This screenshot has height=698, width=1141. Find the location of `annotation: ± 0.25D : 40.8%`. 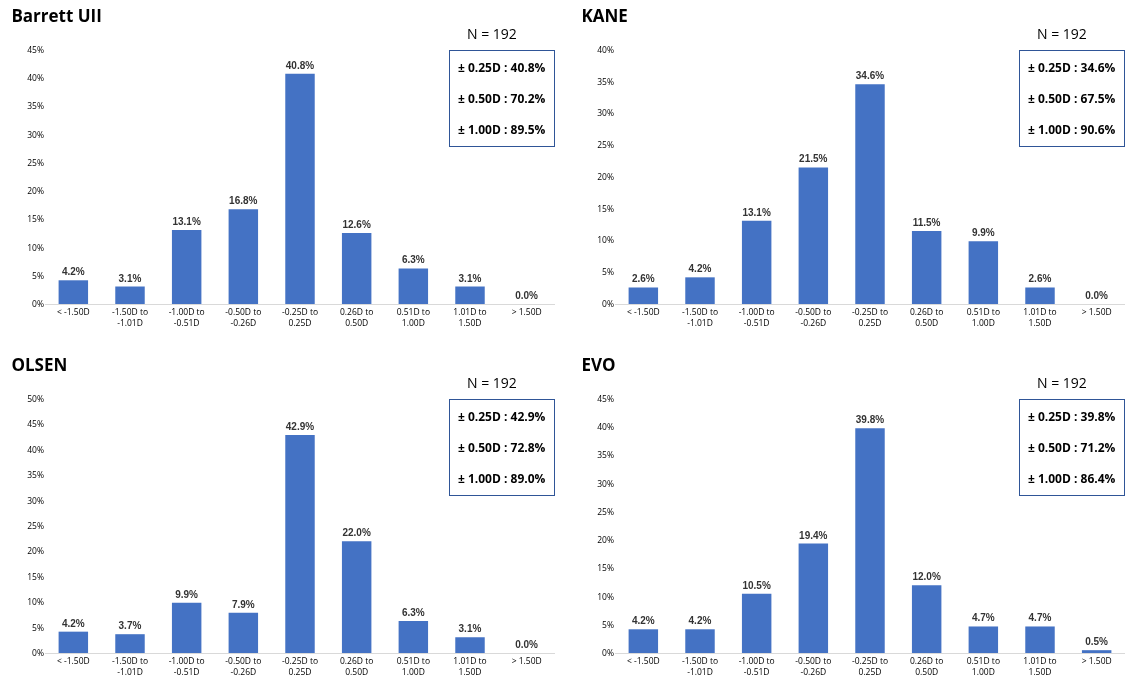

annotation: ± 0.25D : 40.8% is located at coordinates (502, 67).